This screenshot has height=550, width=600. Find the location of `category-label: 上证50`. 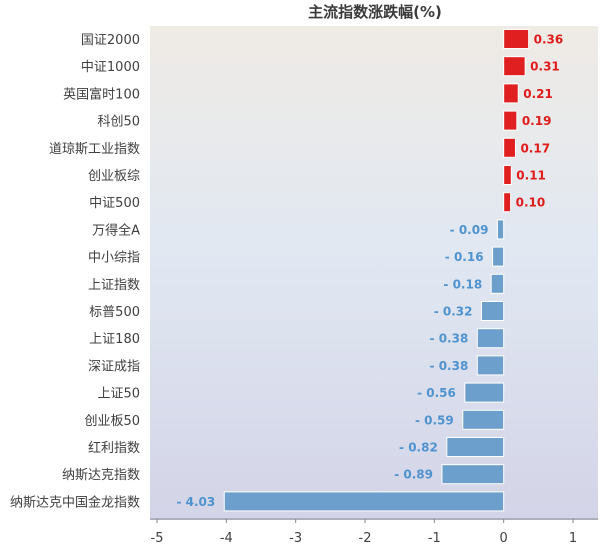

category-label: 上证50 is located at coordinates (118, 394).